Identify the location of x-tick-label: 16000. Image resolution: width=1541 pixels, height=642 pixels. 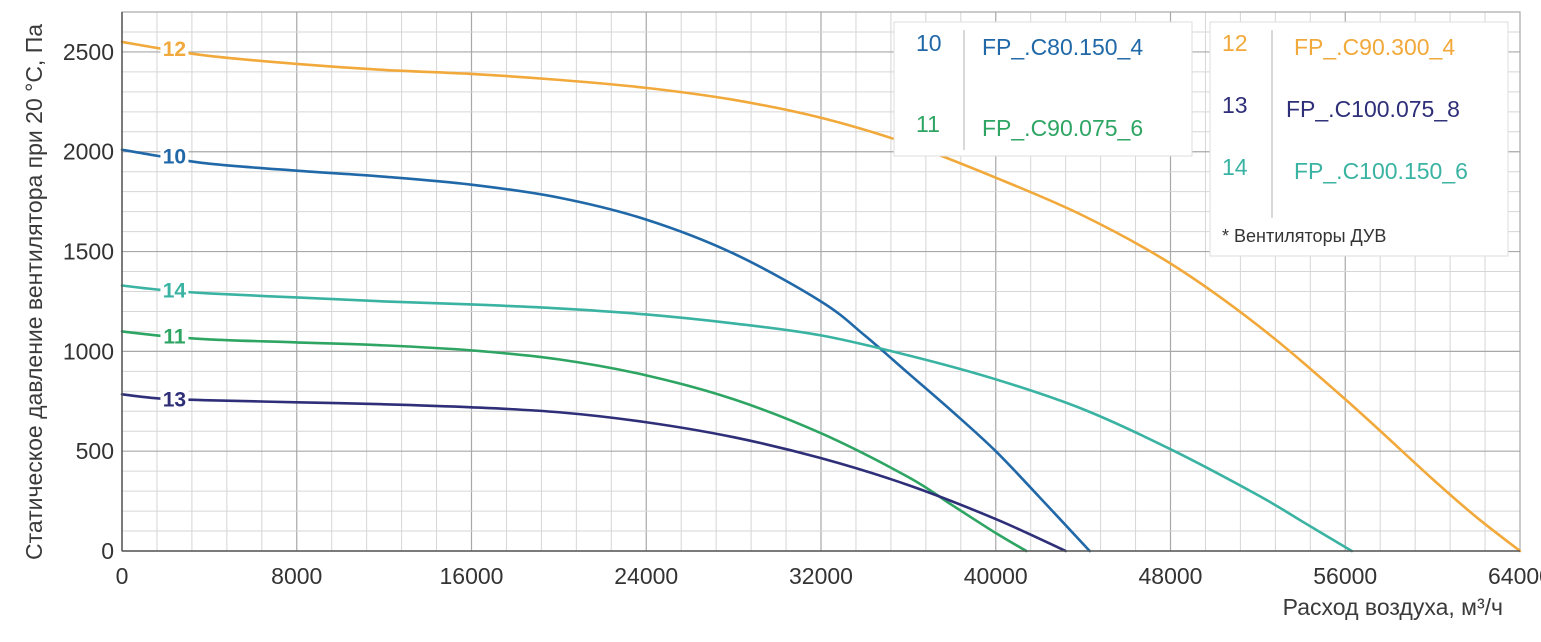
(472, 576).